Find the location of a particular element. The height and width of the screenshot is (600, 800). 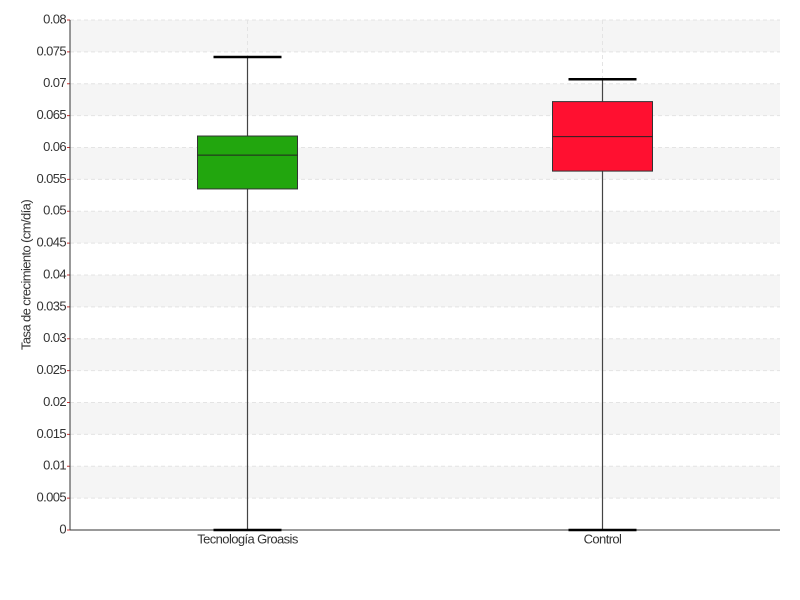

y-tick-label: 0.065 is located at coordinates (51, 114).